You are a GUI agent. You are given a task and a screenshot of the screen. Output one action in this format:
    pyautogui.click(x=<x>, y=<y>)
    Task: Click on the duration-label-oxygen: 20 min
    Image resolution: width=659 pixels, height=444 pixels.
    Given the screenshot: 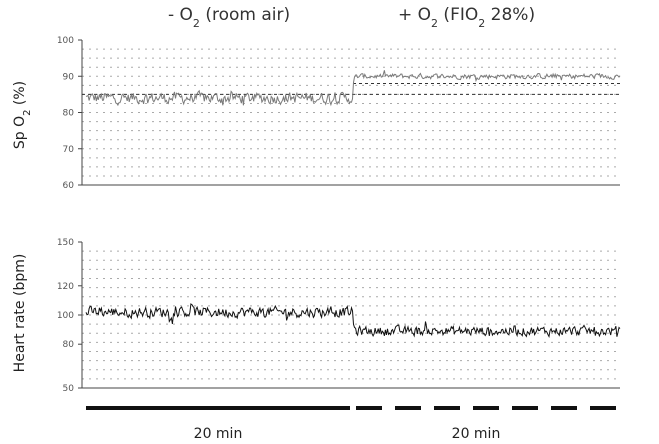 What is the action you would take?
    pyautogui.click(x=476, y=434)
    